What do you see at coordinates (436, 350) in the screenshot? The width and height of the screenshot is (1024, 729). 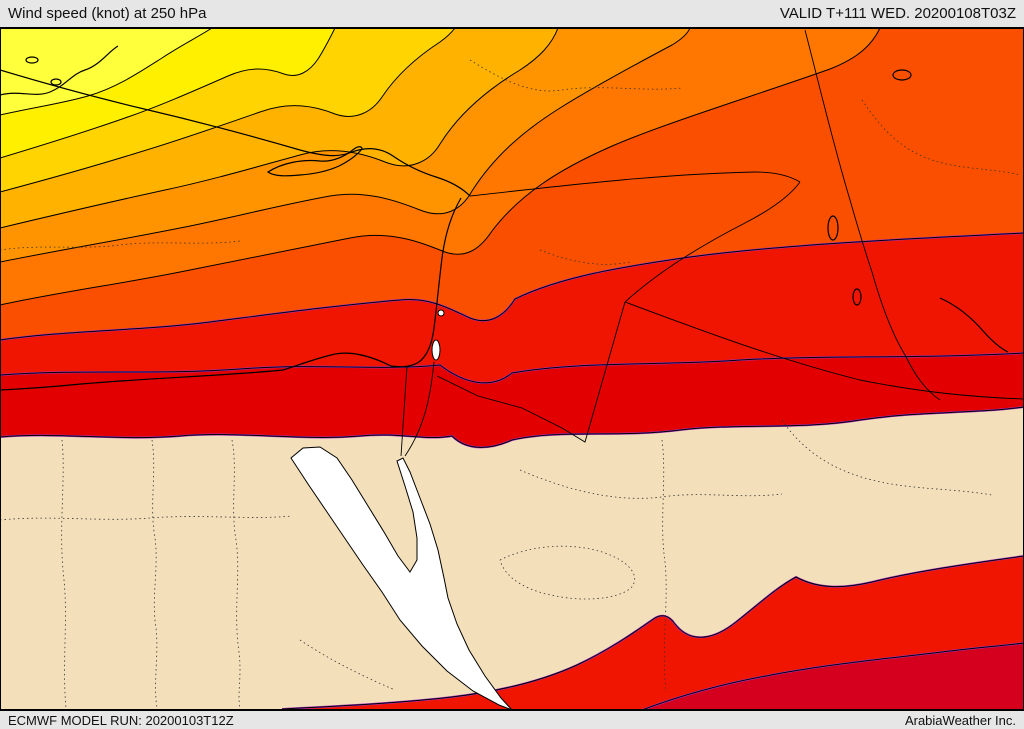 I see `dead-sea` at bounding box center [436, 350].